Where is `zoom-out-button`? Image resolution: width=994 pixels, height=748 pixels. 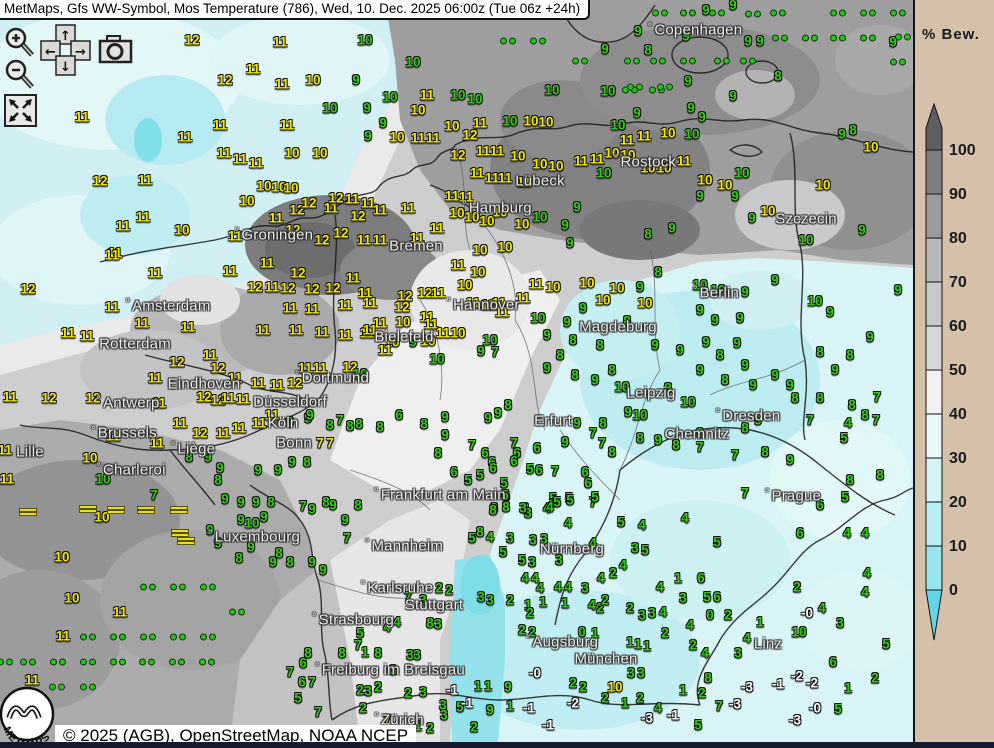 zoom-out-button is located at coordinates (20, 75).